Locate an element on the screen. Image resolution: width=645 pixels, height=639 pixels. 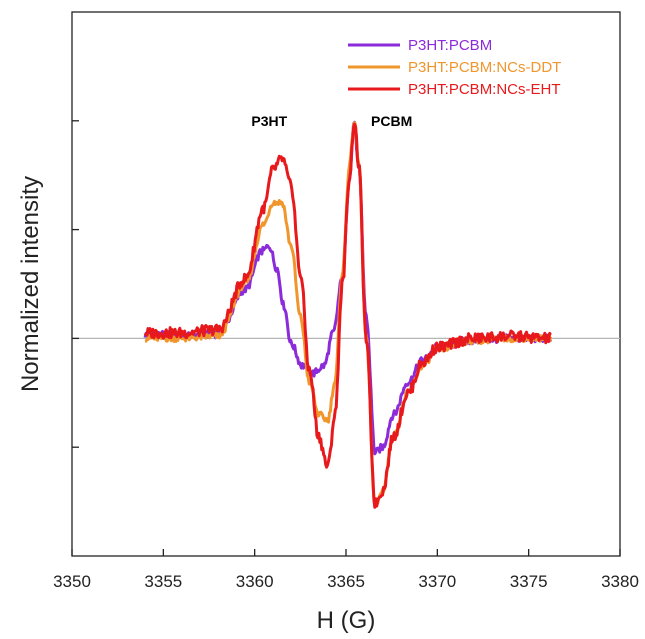
x-axis-ticks: 3350 3355 3360 3365 3370 3375 3380 is located at coordinates (346, 570).